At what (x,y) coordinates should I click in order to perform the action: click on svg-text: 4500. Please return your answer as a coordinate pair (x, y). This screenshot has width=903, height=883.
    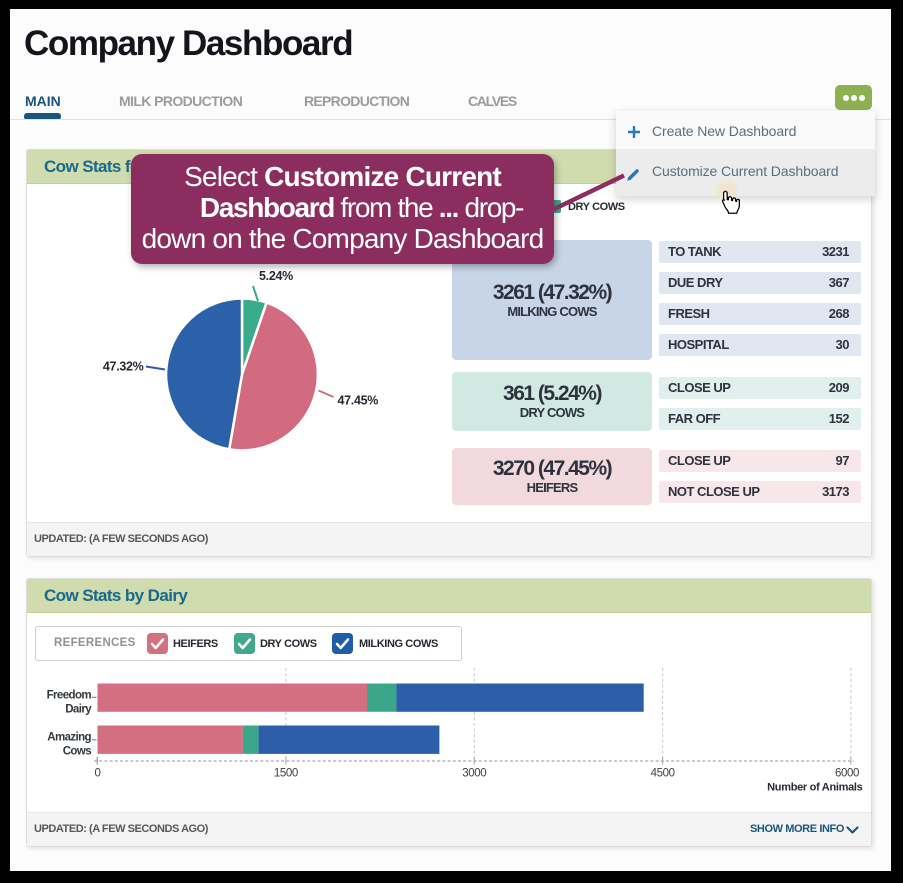
    Looking at the image, I should click on (663, 774).